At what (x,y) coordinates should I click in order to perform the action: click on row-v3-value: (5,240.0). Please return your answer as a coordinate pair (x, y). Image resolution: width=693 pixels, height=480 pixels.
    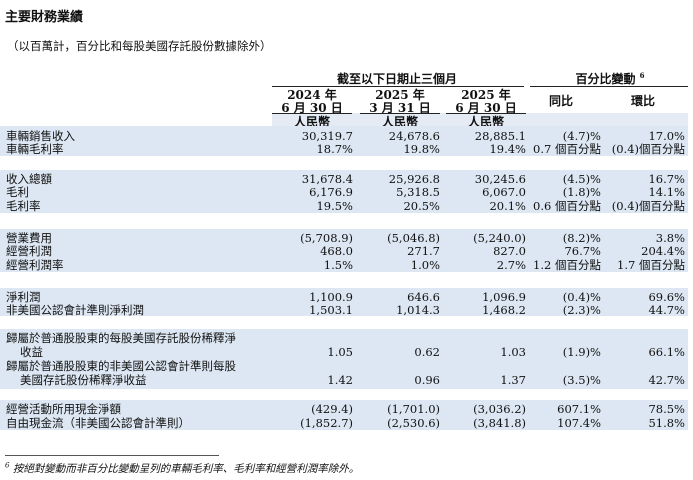
    Looking at the image, I should click on (499, 238).